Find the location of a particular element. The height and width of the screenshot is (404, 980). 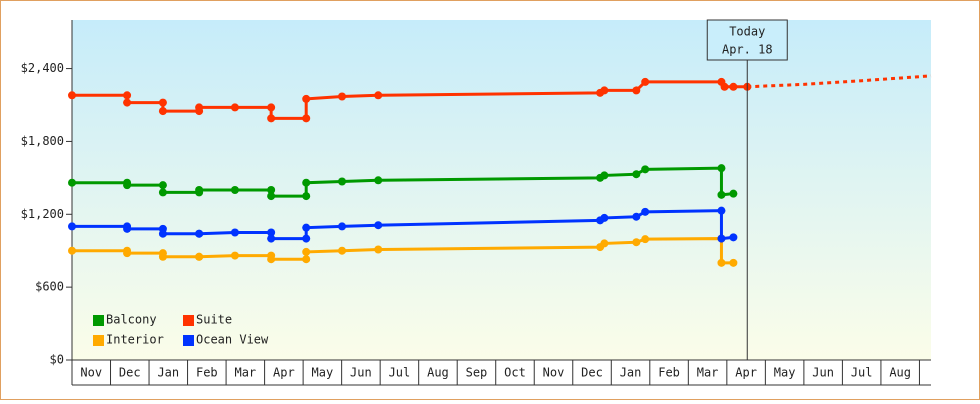

legend-label: Suite is located at coordinates (214, 320).